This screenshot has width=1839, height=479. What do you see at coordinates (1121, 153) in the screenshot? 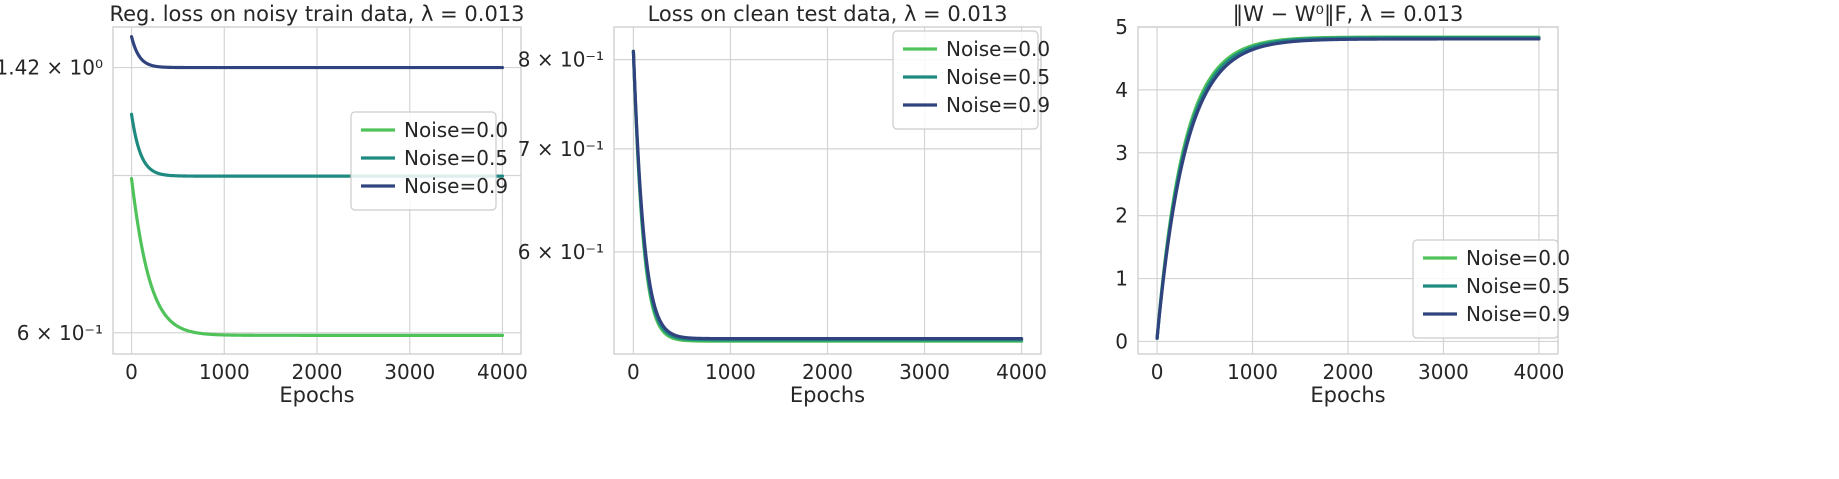
I see `y-tick-label: 3` at bounding box center [1121, 153].